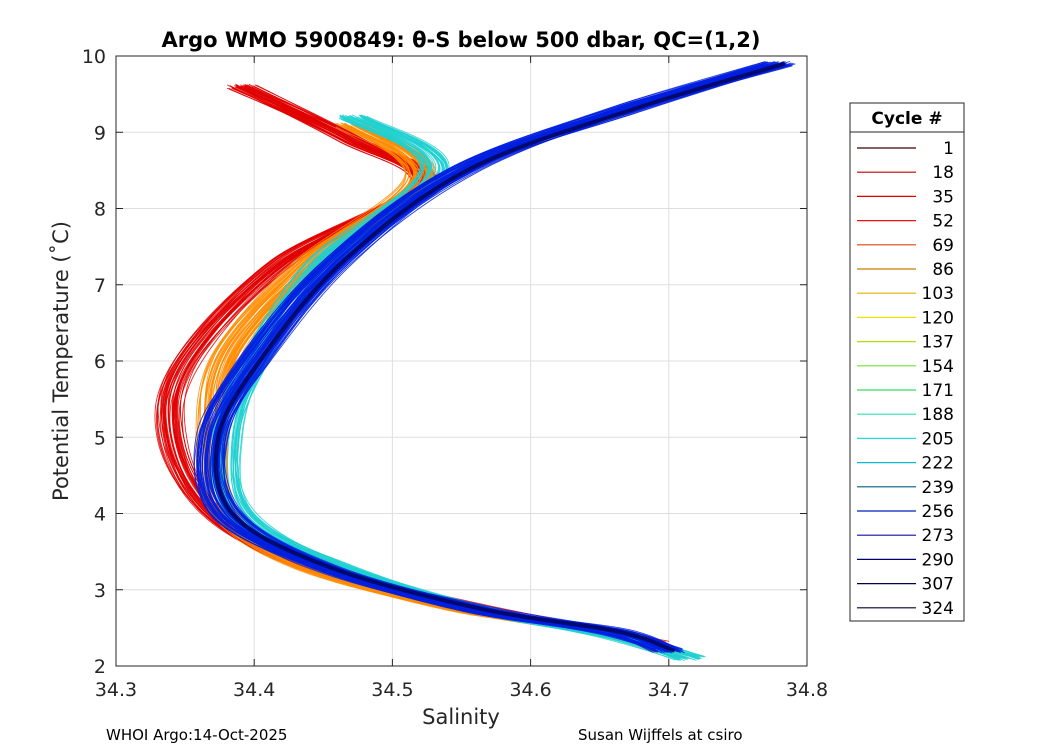  I want to click on legend-label: 35, so click(943, 197).